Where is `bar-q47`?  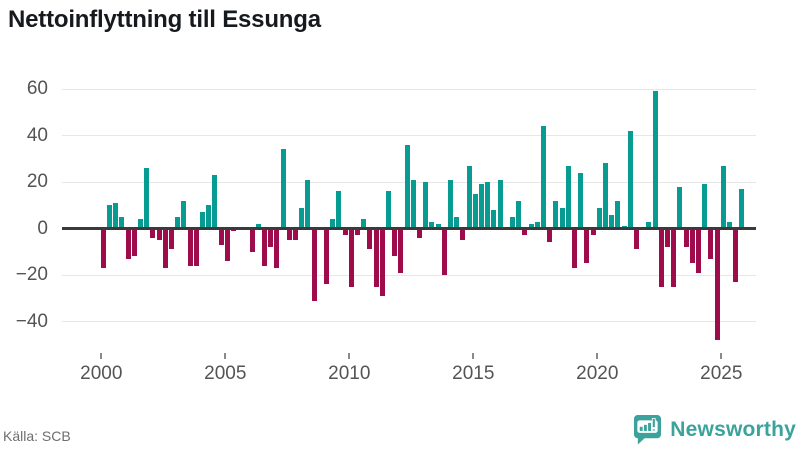
bar-q47 is located at coordinates (395, 242).